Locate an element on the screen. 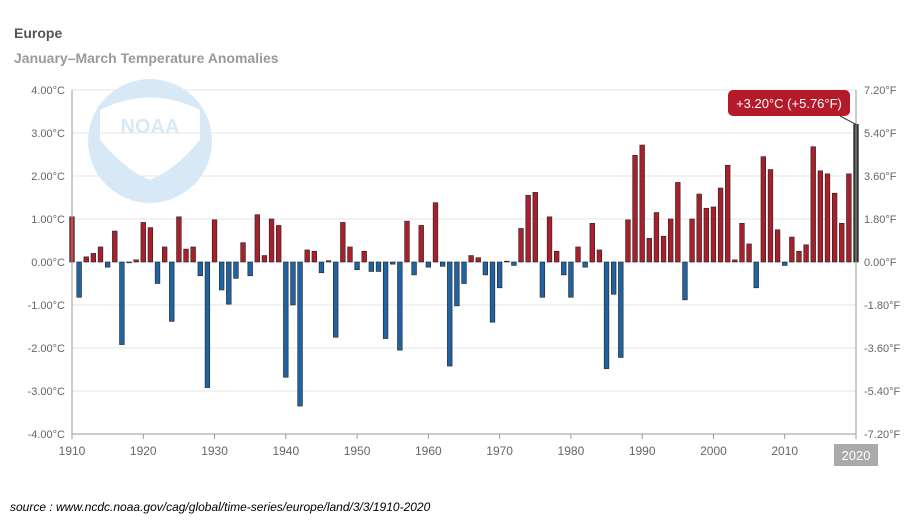 The height and width of the screenshot is (522, 919). bar-1959 is located at coordinates (421, 244).